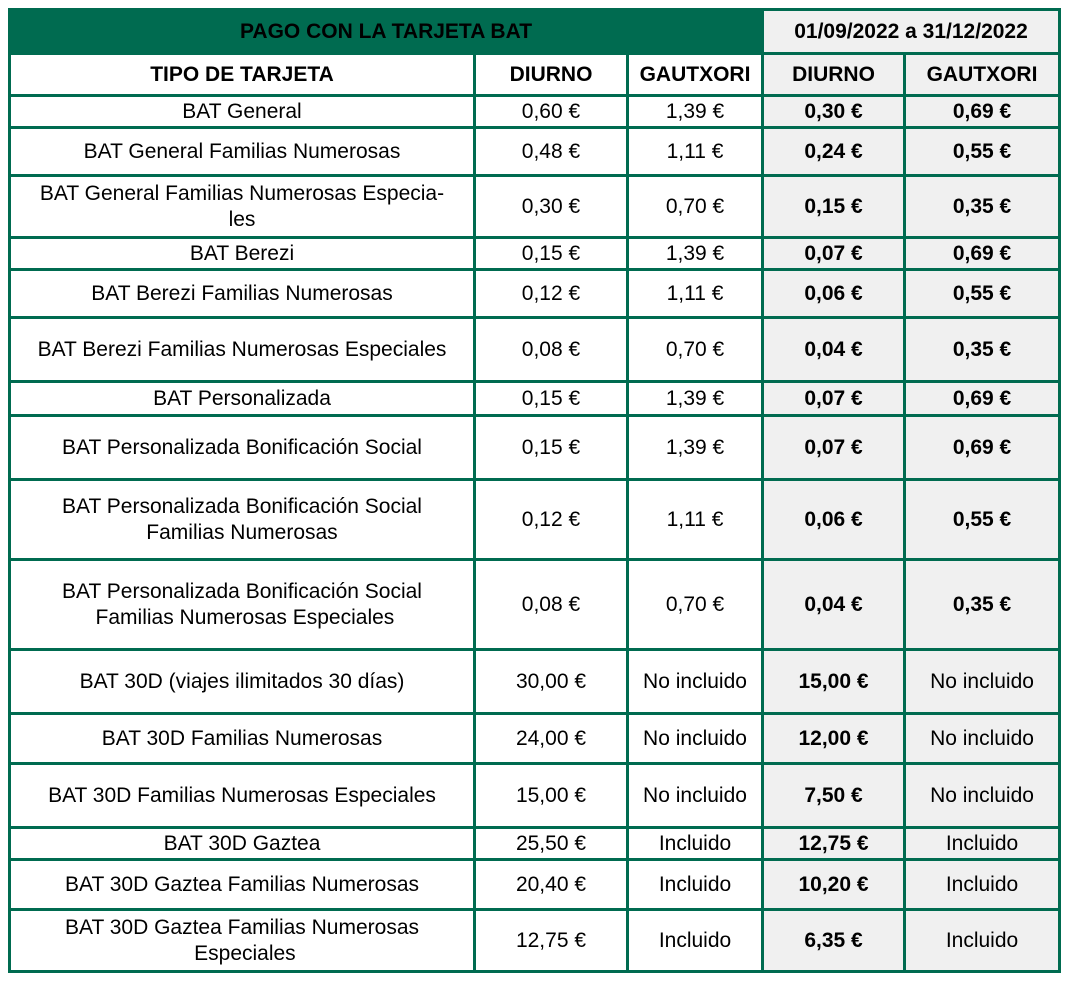  Describe the element at coordinates (242, 74) in the screenshot. I see `col-header-tipo: TIPO DE TARJETA` at that location.